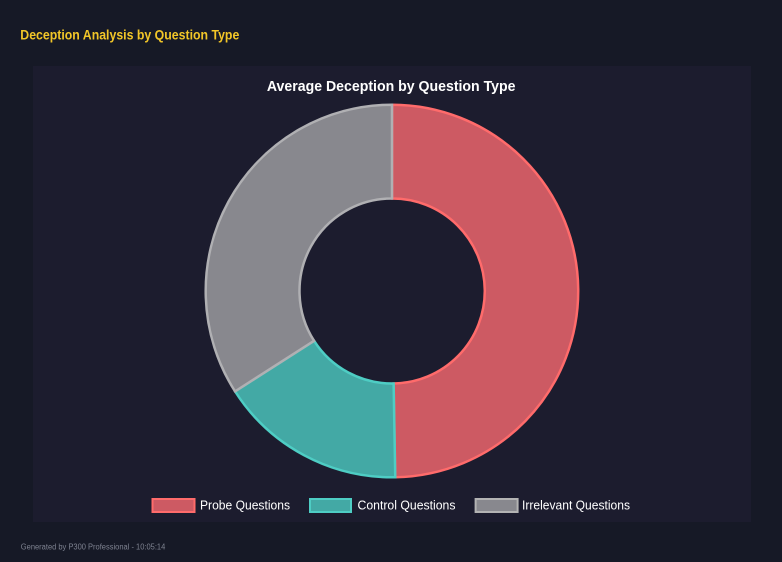 This screenshot has width=782, height=562. I want to click on svg-text: Control Questions, so click(407, 504).